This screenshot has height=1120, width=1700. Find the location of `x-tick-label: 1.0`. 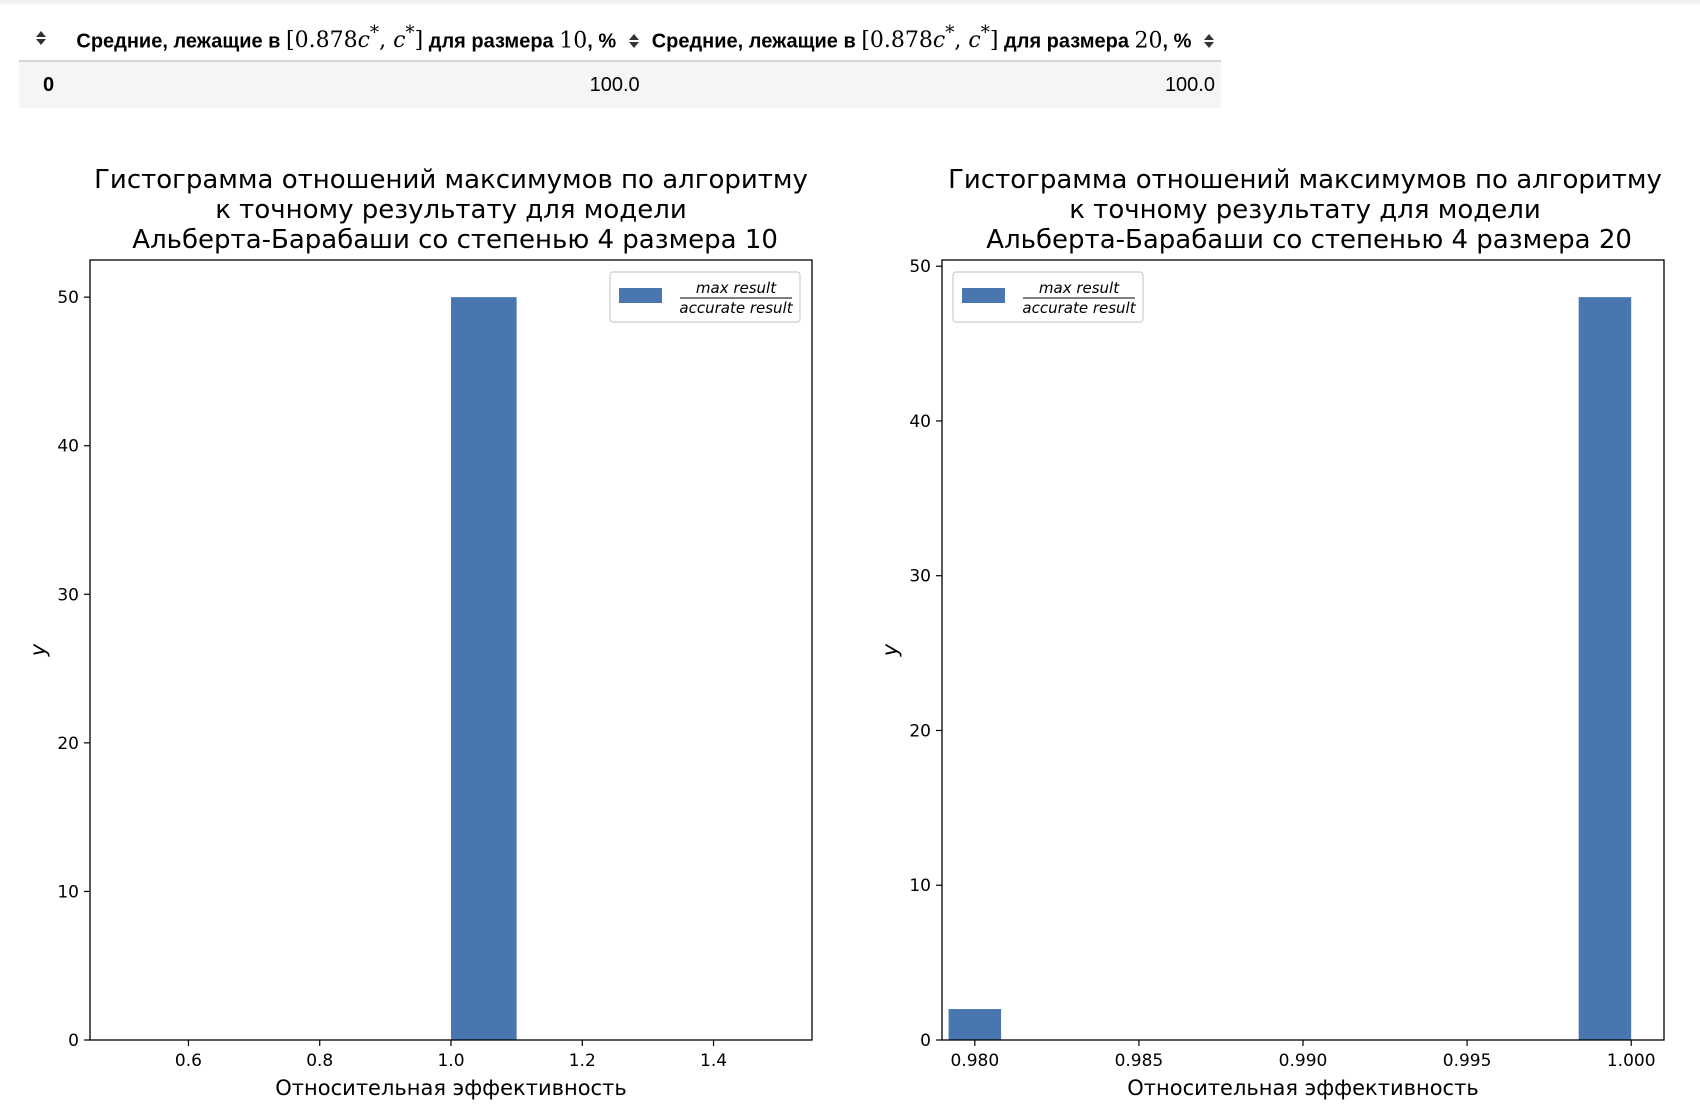

x-tick-label: 1.0 is located at coordinates (450, 1061).